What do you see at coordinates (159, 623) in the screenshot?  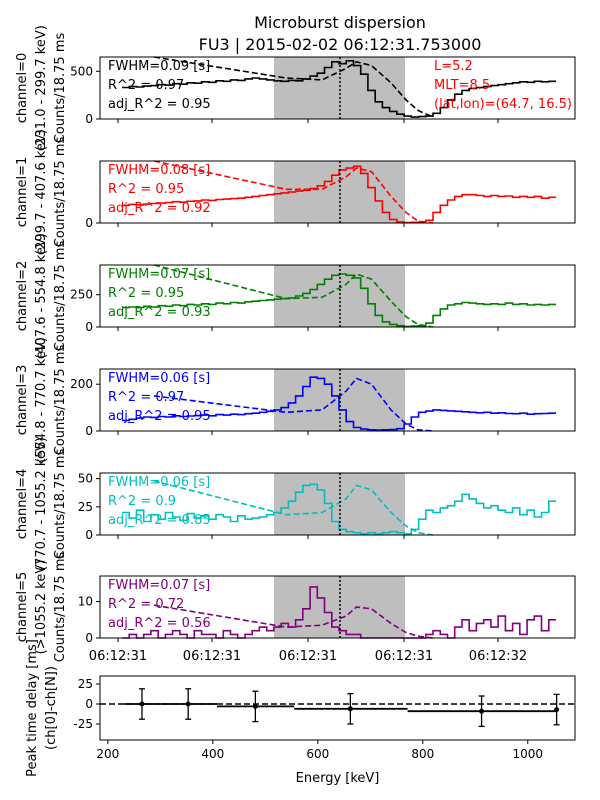 I see `fit-annotation: adj_R^2 = 0.56` at bounding box center [159, 623].